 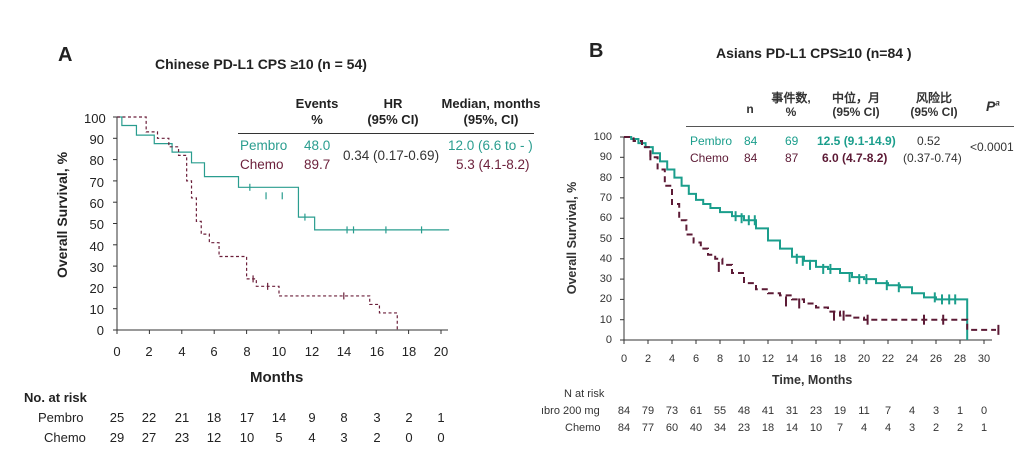 I want to click on b-ytick: 100, so click(x=602, y=137).